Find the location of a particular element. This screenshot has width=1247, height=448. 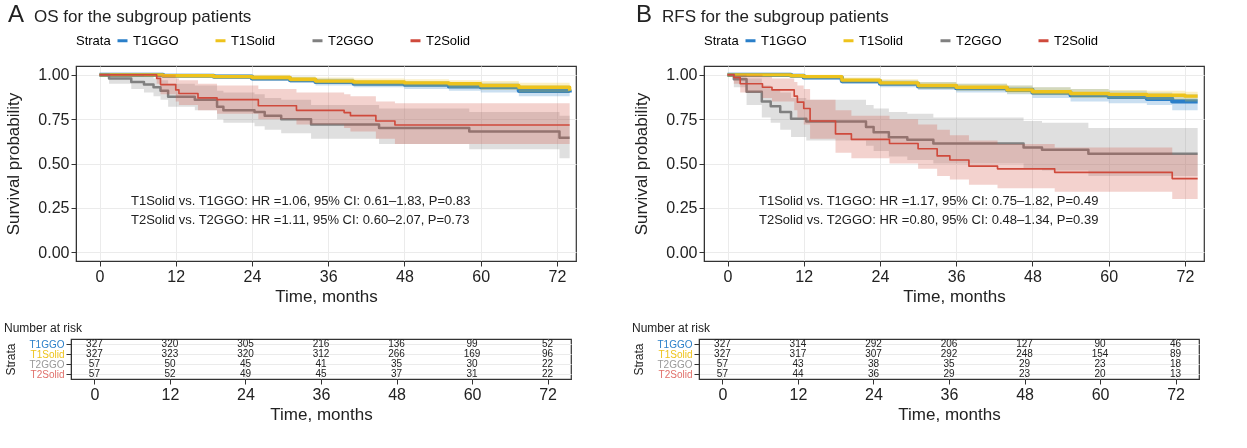

chart-title: A is located at coordinates (16, 14).